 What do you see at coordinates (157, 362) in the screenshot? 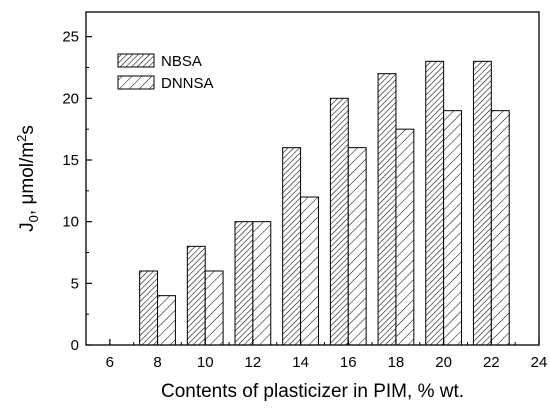
I see `x-tick-label-8: 8` at bounding box center [157, 362].